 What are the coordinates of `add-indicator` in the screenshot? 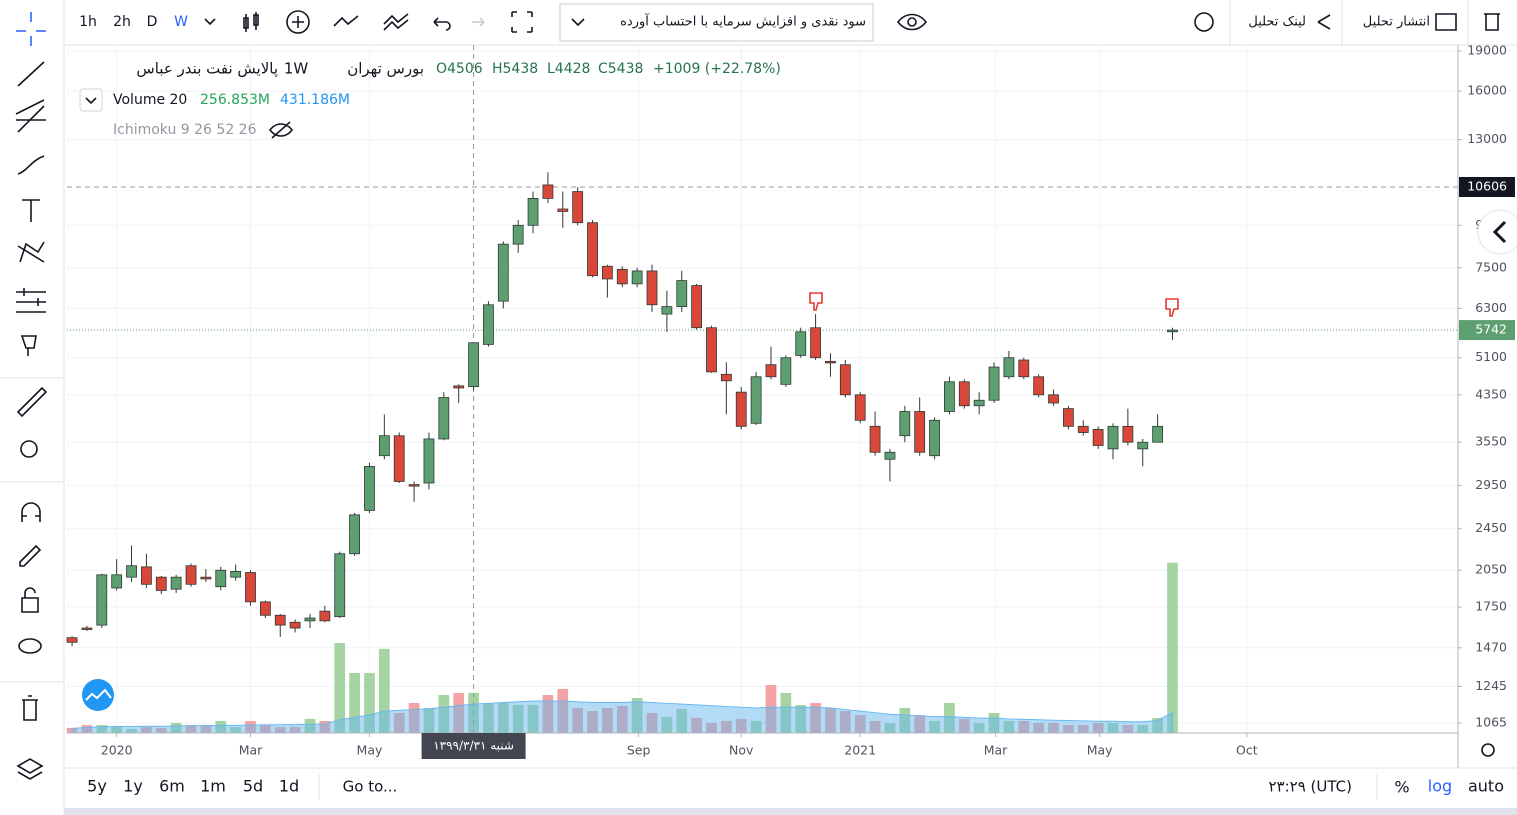 It's located at (298, 22).